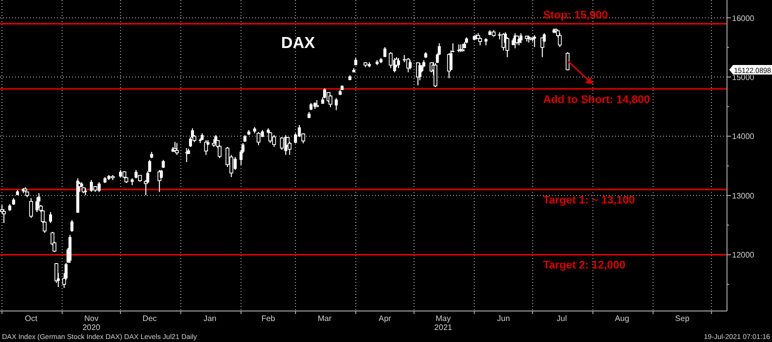 The image size is (772, 342). Describe the element at coordinates (682, 318) in the screenshot. I see `x-tick-label: Sep` at that location.